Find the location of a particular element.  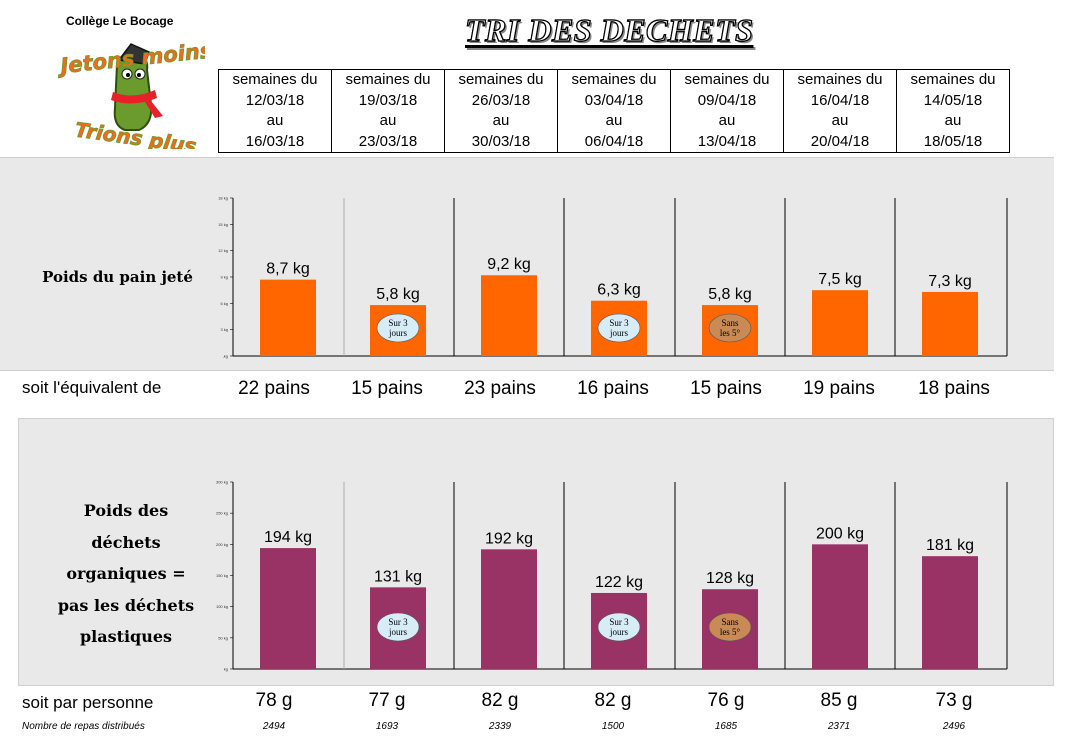

equivalent-label: soit l'équivalent de is located at coordinates (92, 387).